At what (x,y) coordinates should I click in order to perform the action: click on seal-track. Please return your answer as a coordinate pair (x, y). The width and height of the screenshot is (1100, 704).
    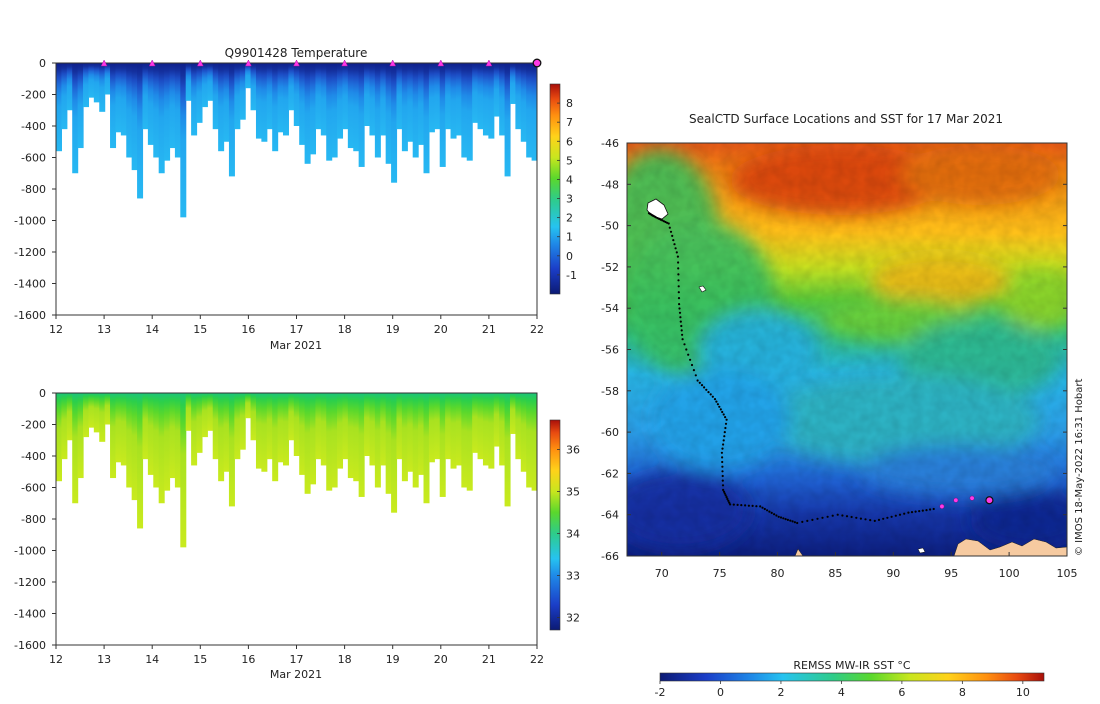
    Looking at the image, I should click on (791, 368).